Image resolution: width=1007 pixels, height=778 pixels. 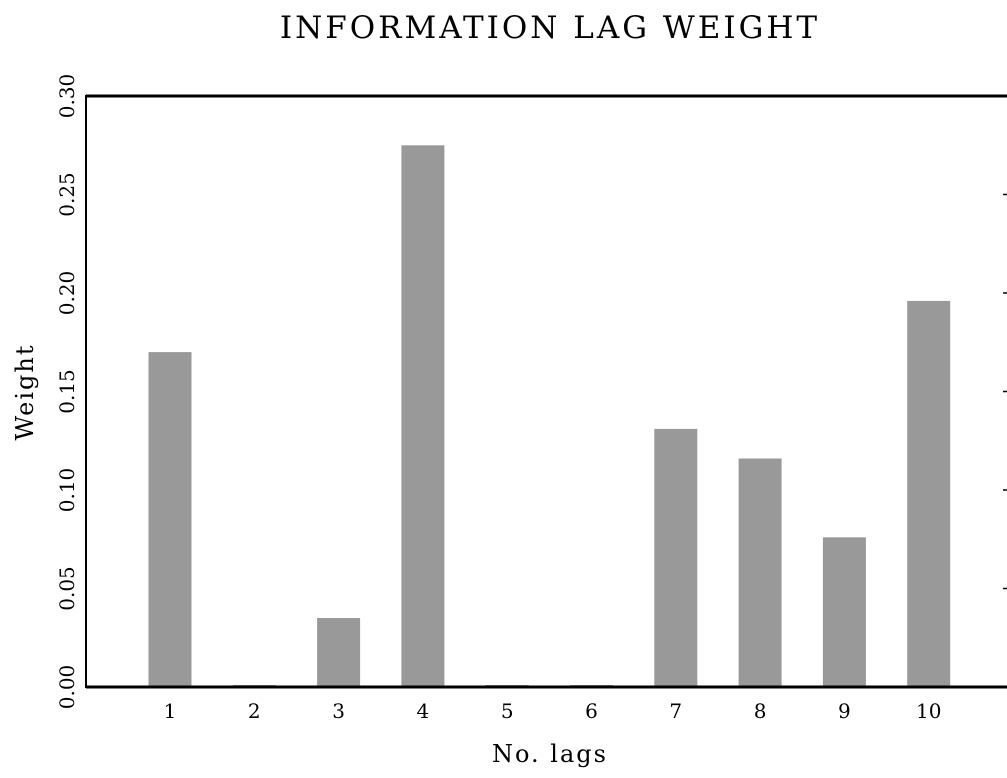 What do you see at coordinates (67, 293) in the screenshot?
I see `y-tick-label: 0.20` at bounding box center [67, 293].